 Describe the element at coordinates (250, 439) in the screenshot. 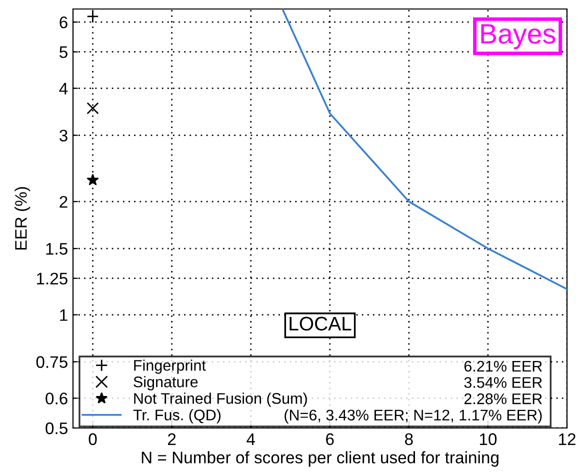

I see `x-tick-label: 4` at that location.